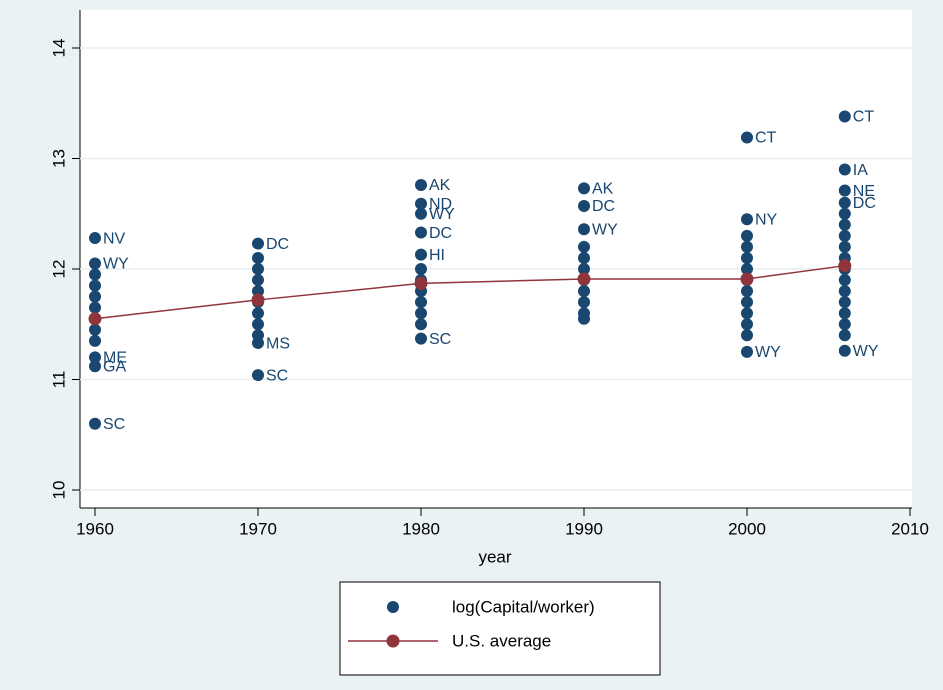 This screenshot has height=690, width=943. What do you see at coordinates (258, 528) in the screenshot?
I see `x-tick-label: 1970` at bounding box center [258, 528].